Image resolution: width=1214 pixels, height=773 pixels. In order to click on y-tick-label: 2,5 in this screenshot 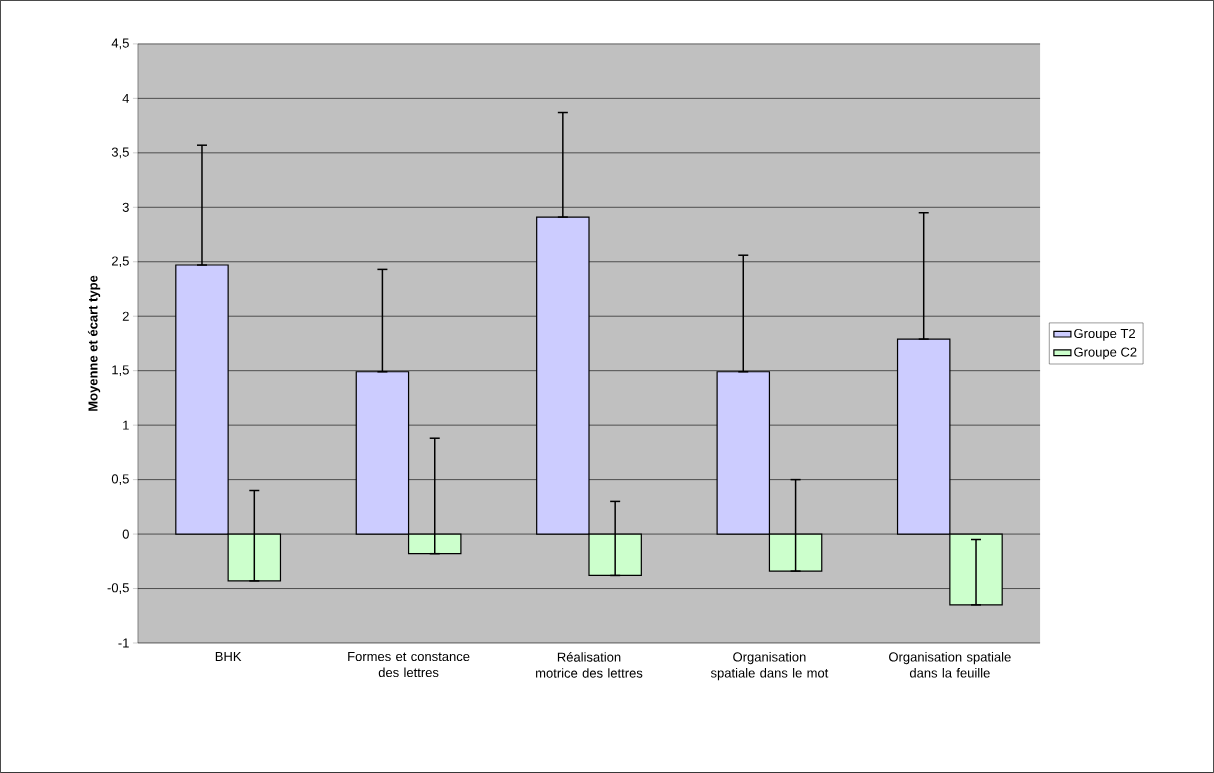, I will do `click(120, 262)`.